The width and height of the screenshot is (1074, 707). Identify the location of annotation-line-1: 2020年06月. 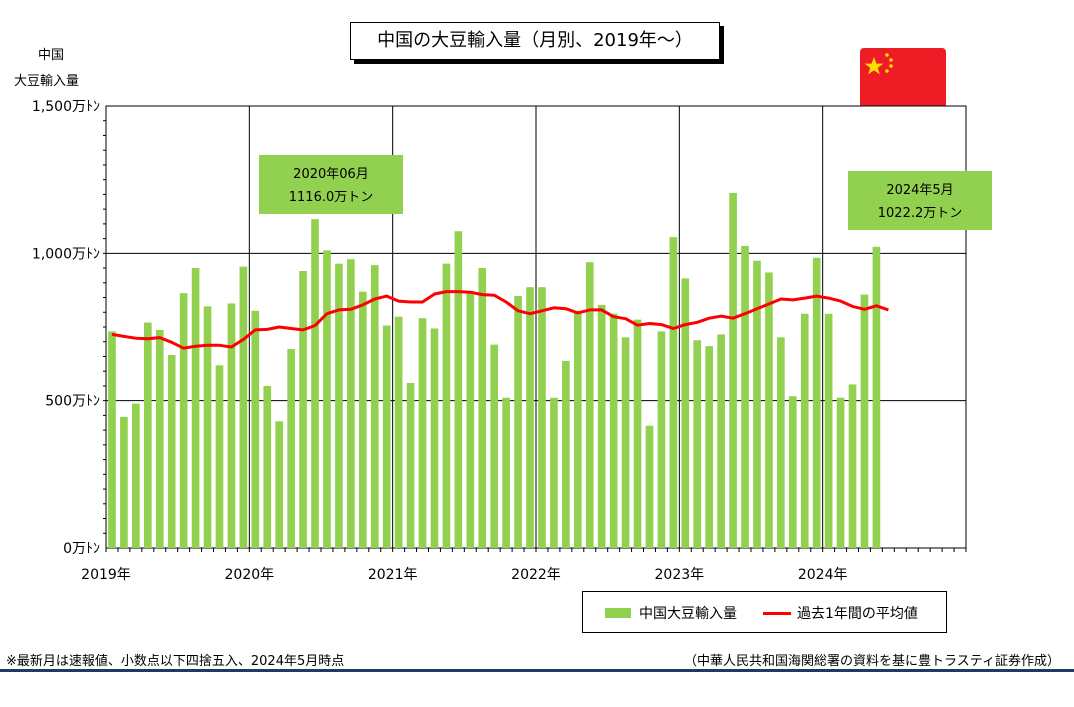
(331, 174).